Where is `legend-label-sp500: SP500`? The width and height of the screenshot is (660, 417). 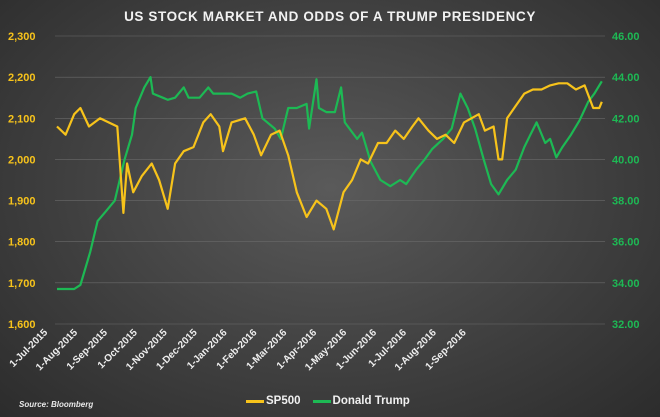
legend-label-sp500: SP500 is located at coordinates (283, 401).